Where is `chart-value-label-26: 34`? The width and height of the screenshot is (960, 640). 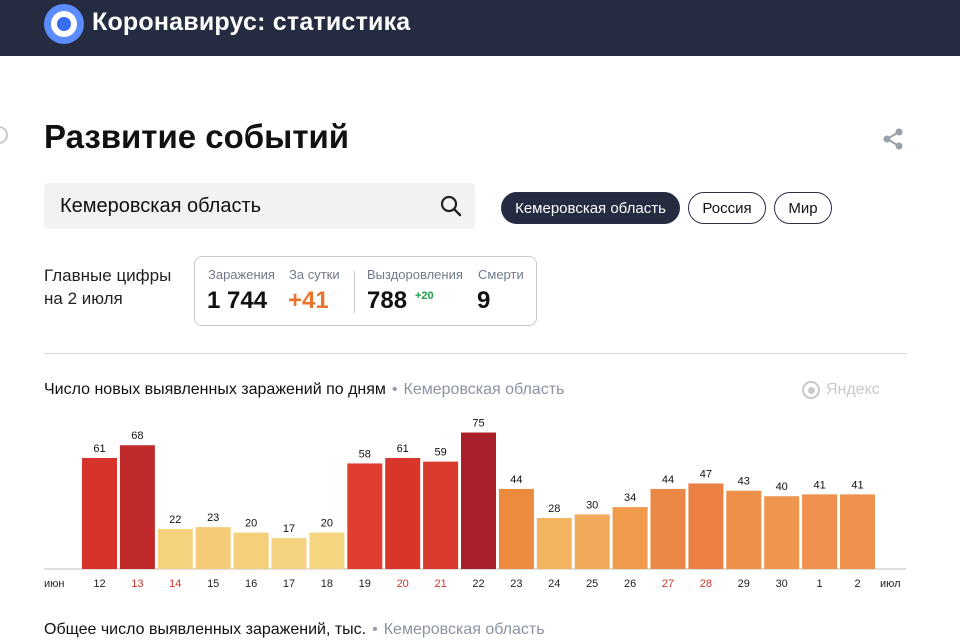
chart-value-label-26: 34 is located at coordinates (630, 498).